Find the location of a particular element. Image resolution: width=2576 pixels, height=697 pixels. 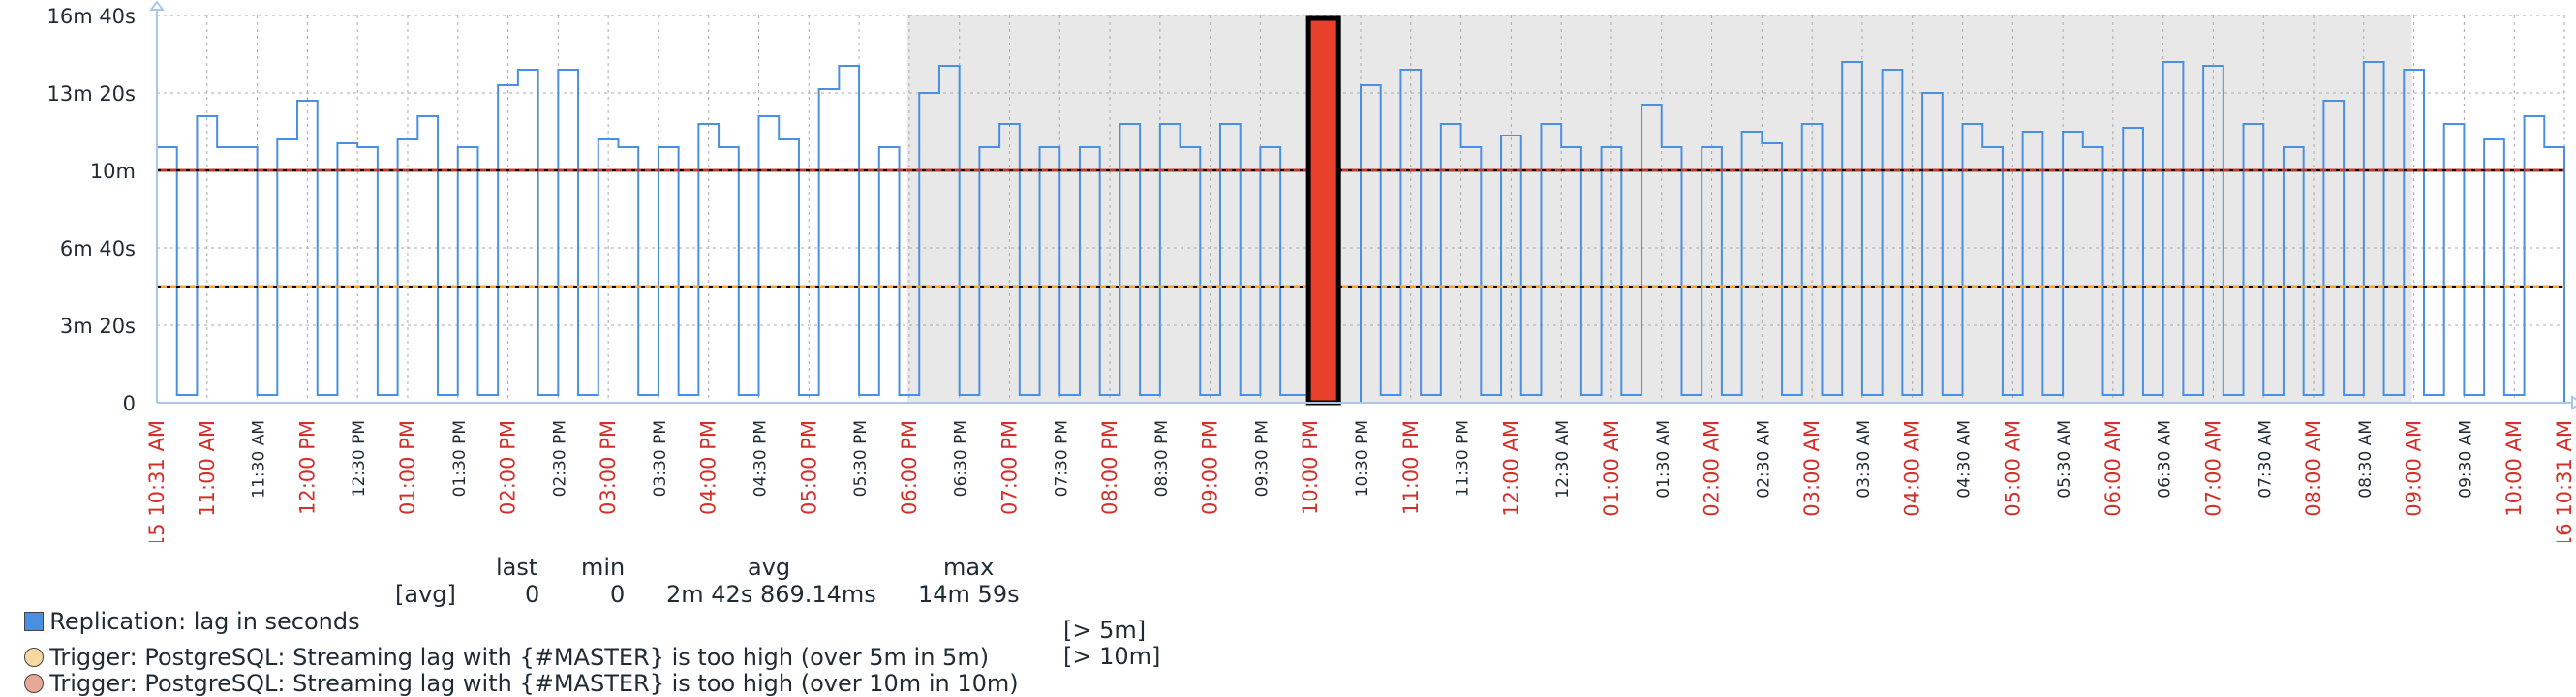

x-tick-label: 10:30 PM is located at coordinates (1362, 458).